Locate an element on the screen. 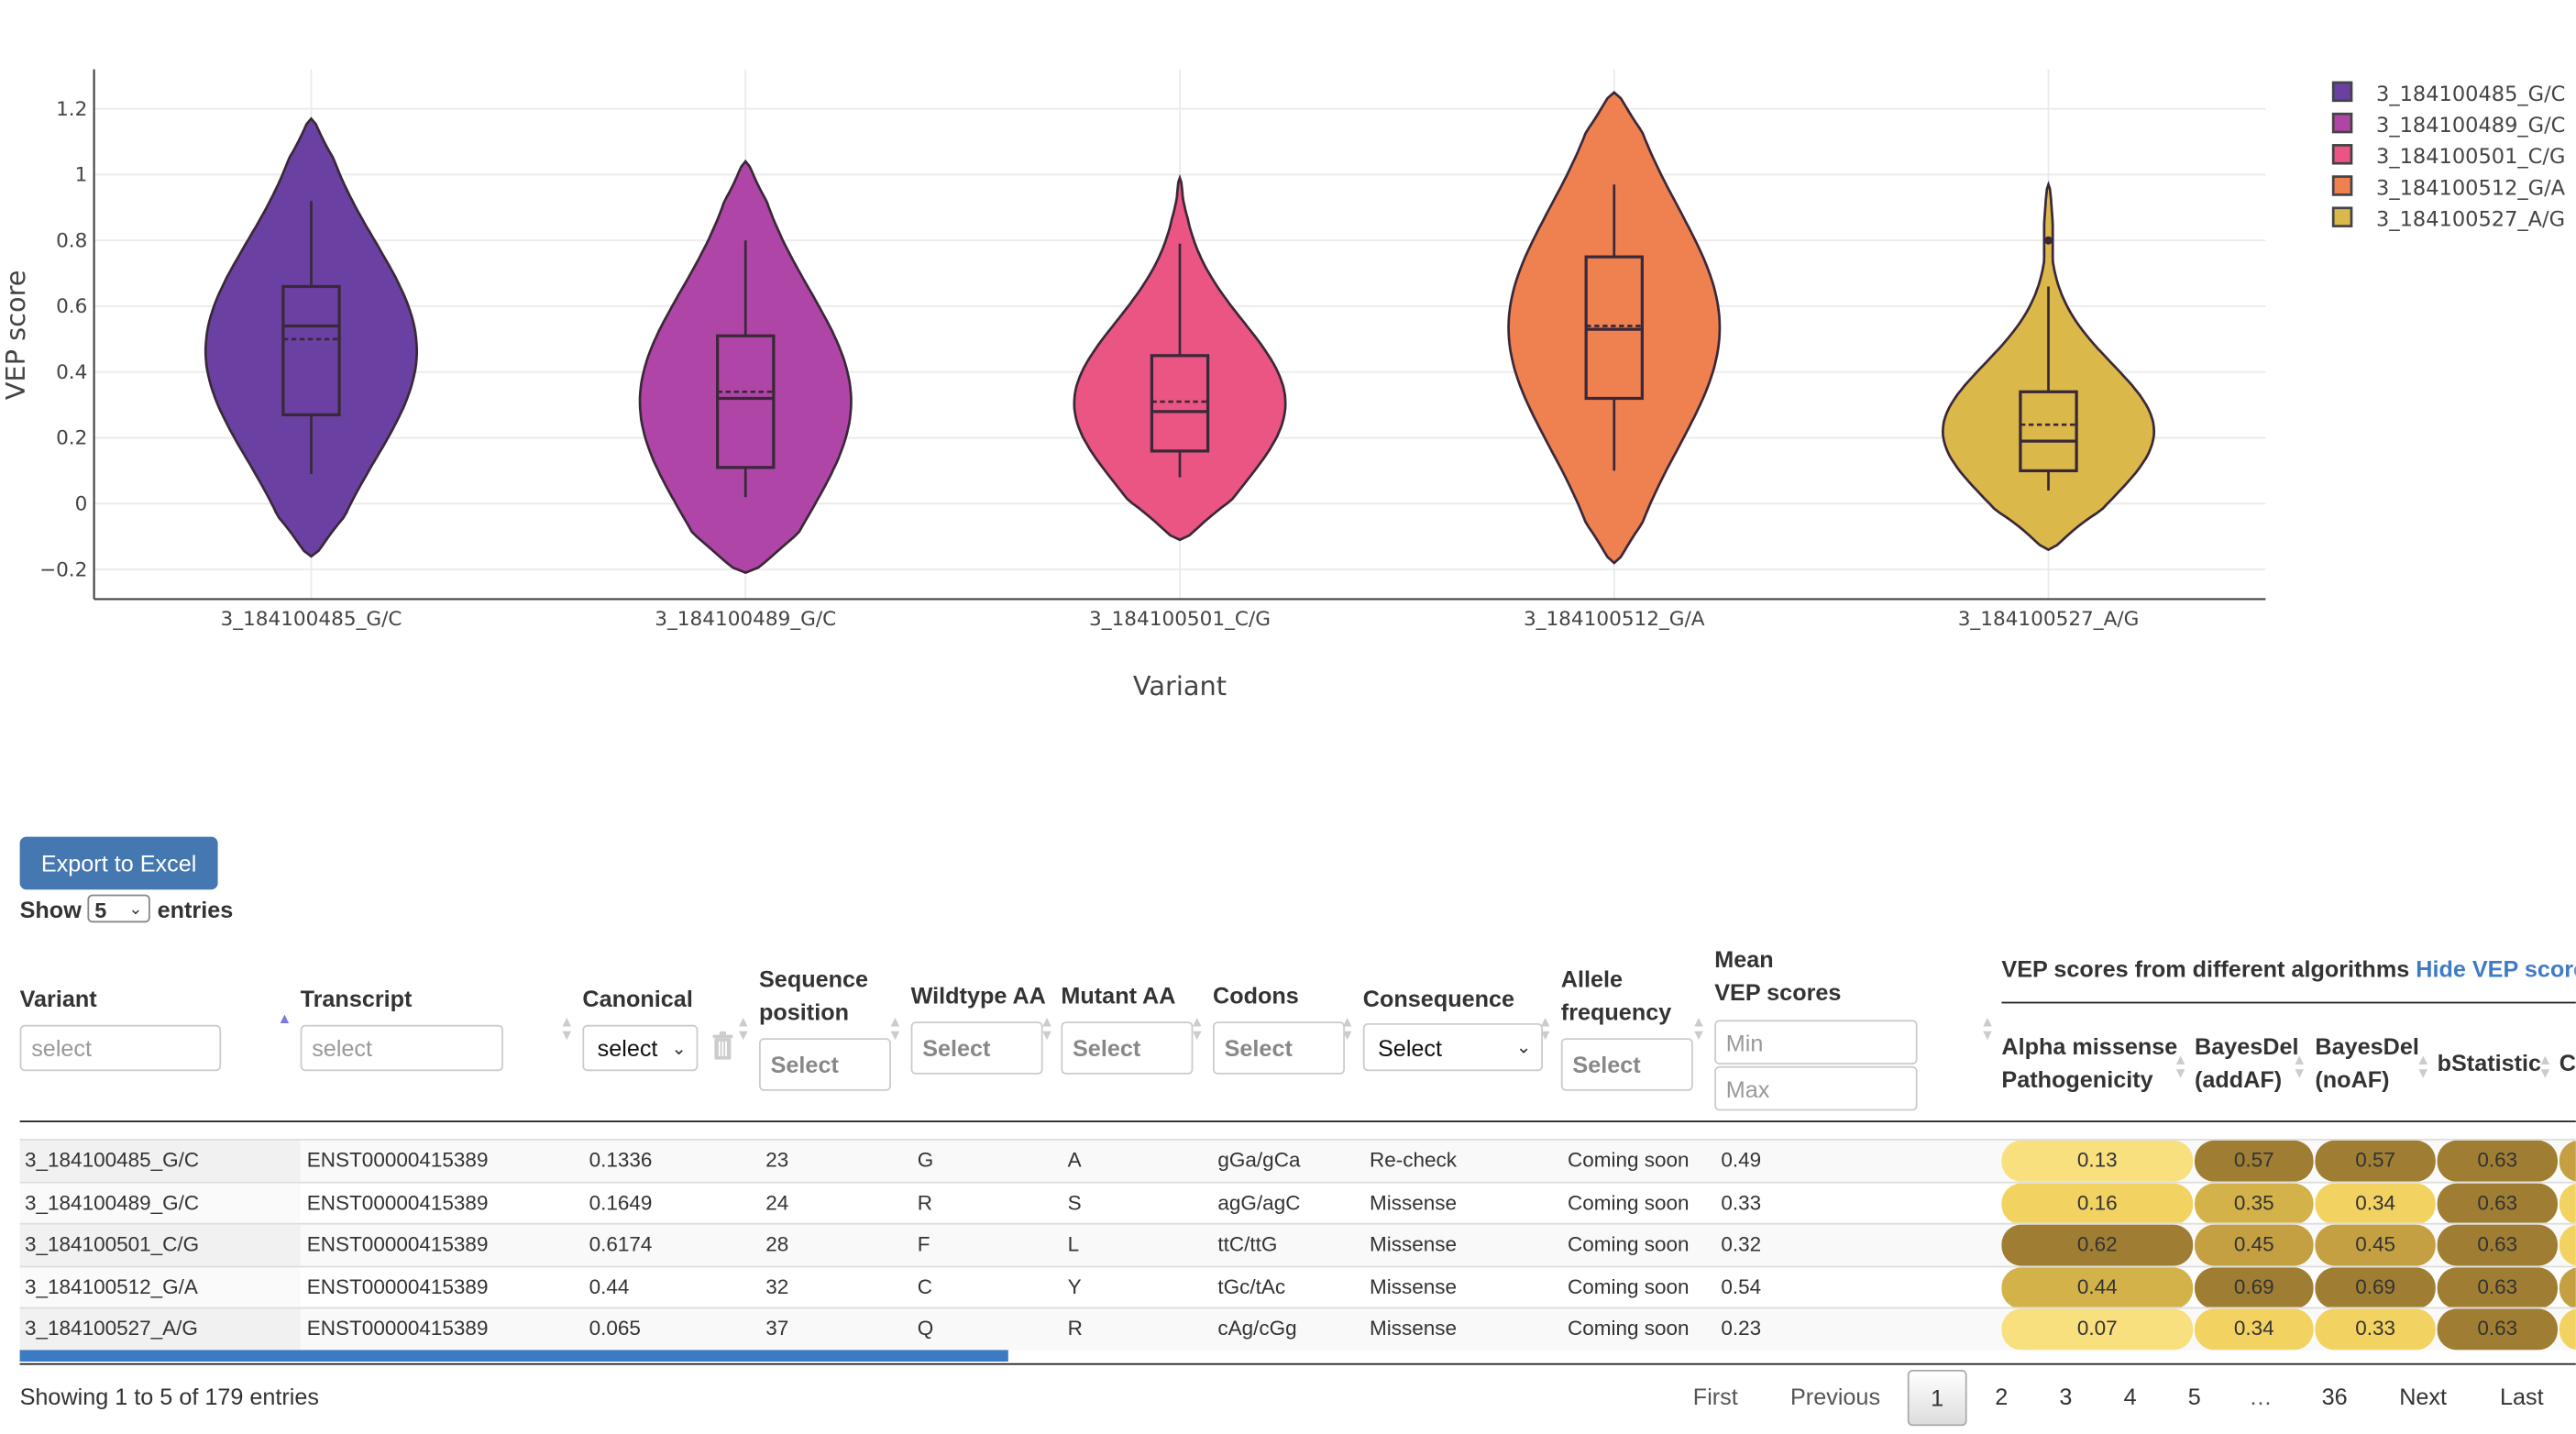  consequence-filter-select: Select ⌄ is located at coordinates (1452, 1047).